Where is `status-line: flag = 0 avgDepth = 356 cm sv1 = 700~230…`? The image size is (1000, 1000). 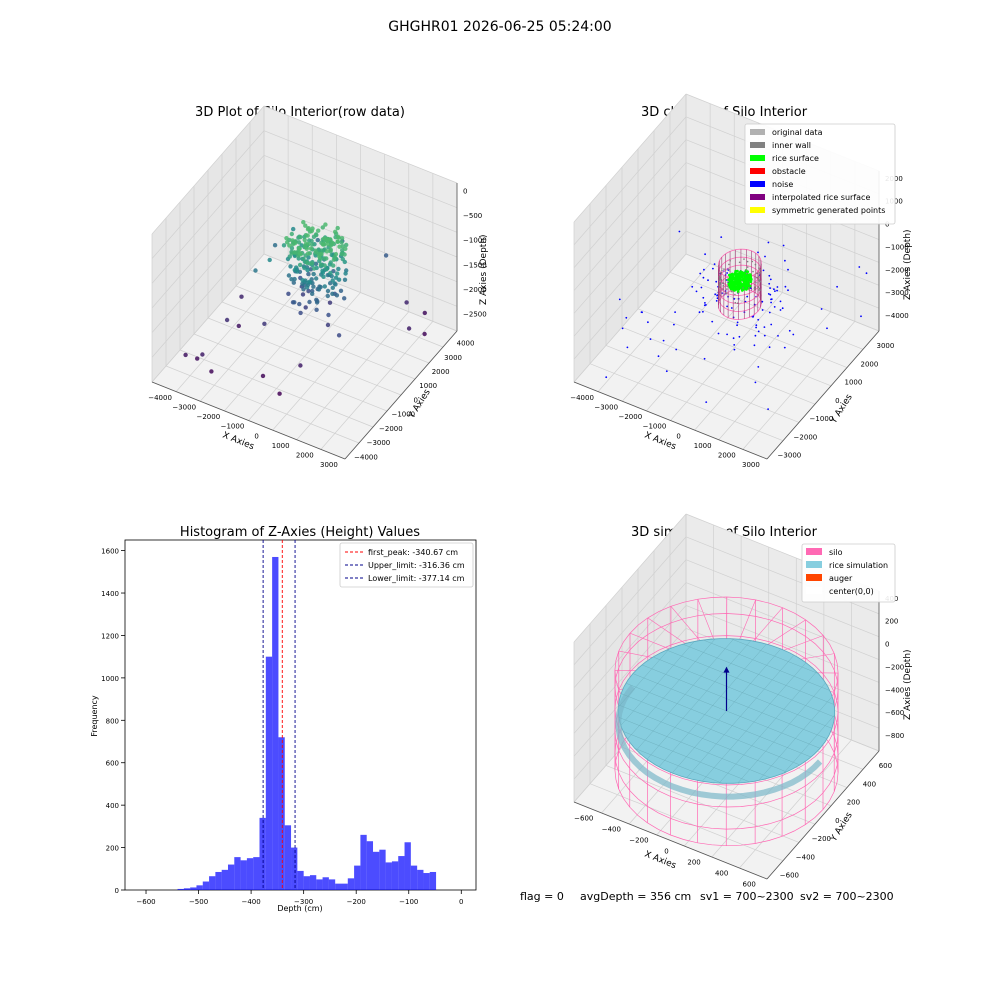
status-line: flag = 0 avgDepth = 356 cm sv1 = 700~230… is located at coordinates (707, 896).